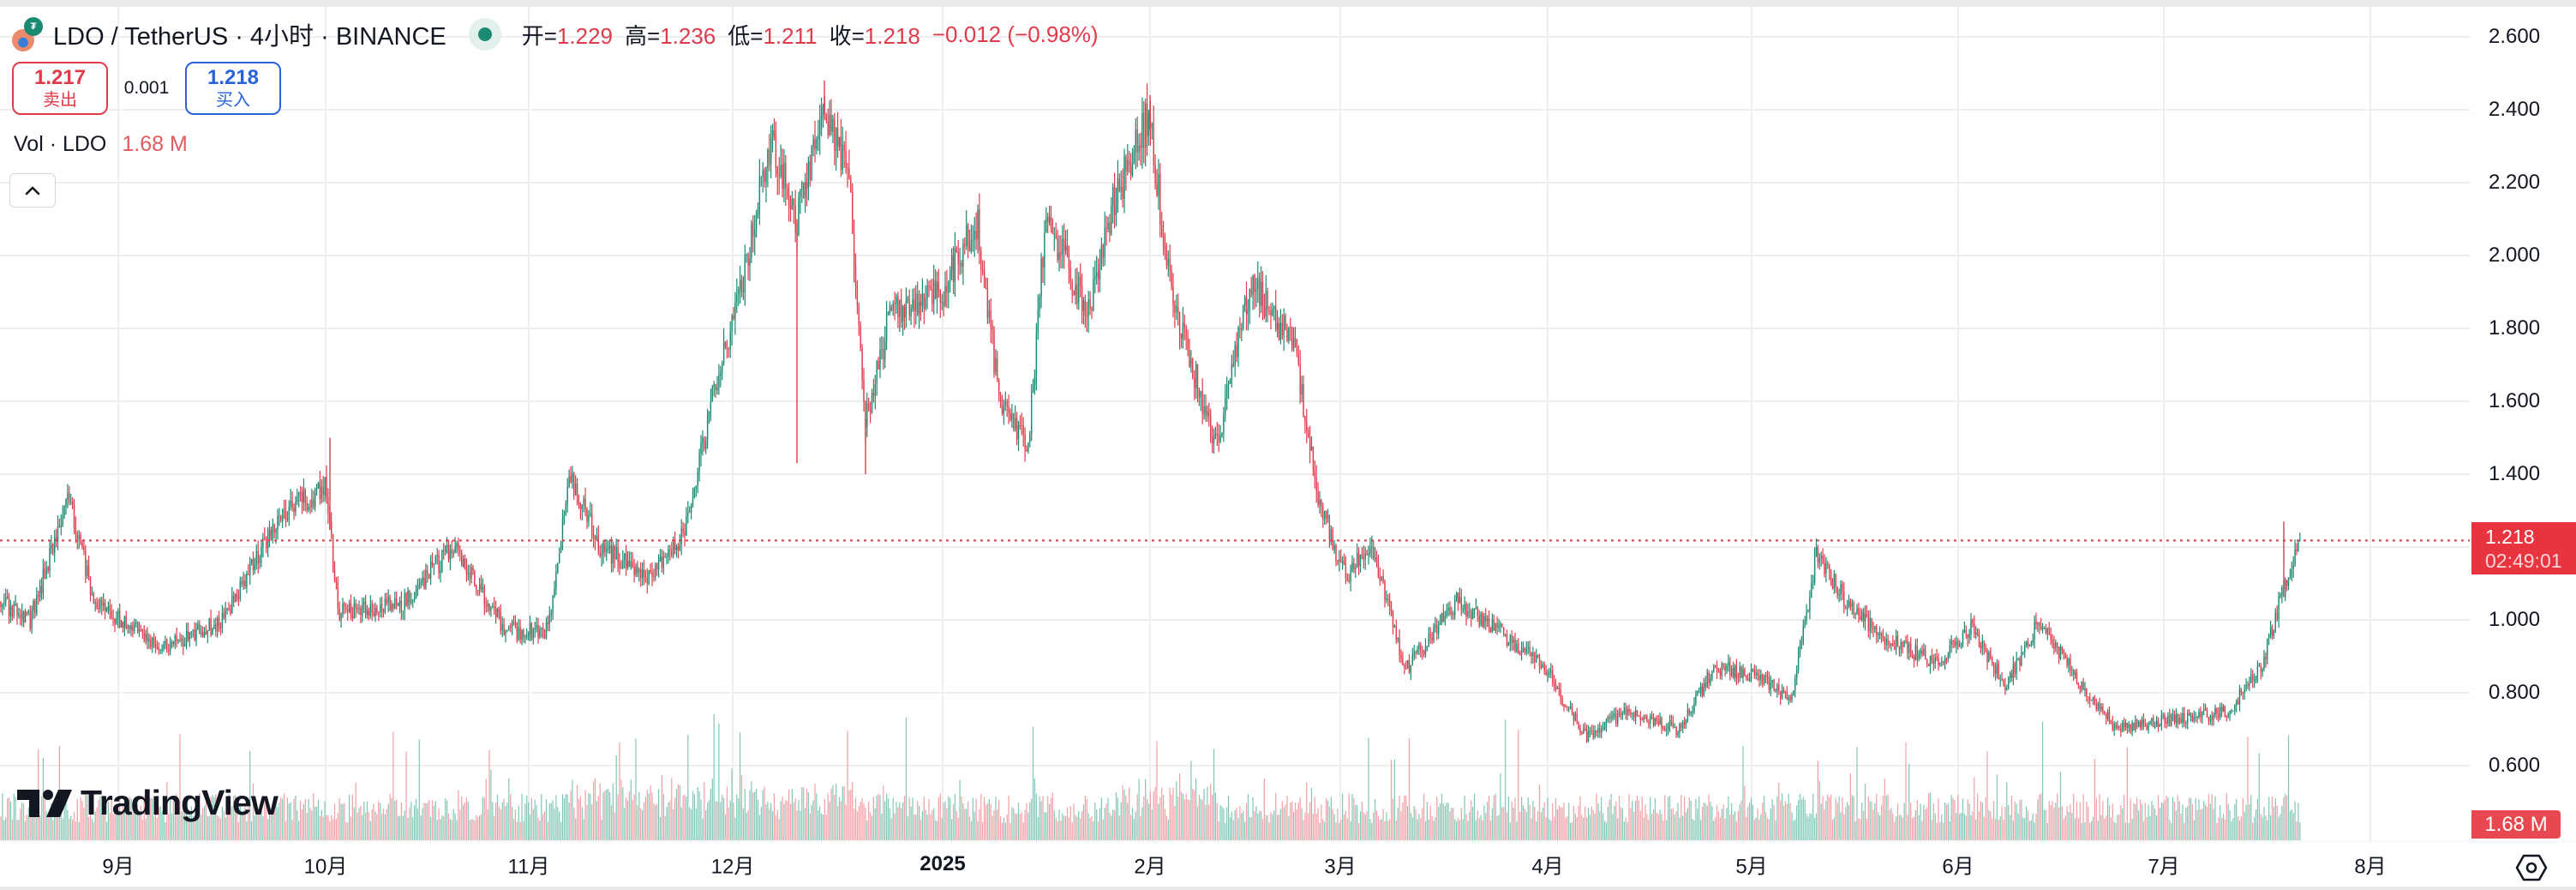 The height and width of the screenshot is (890, 2576). I want to click on last-price-value: 1.218, so click(2510, 537).